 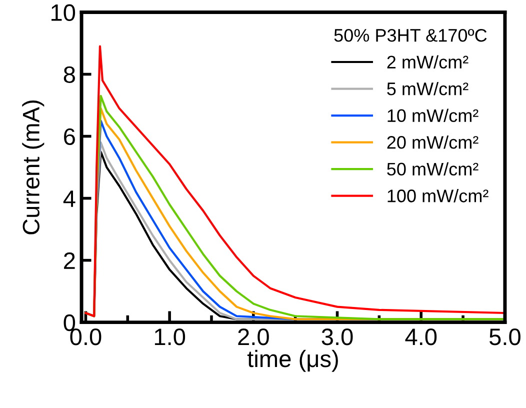 What do you see at coordinates (64, 13) in the screenshot?
I see `y-tick-label: 10` at bounding box center [64, 13].